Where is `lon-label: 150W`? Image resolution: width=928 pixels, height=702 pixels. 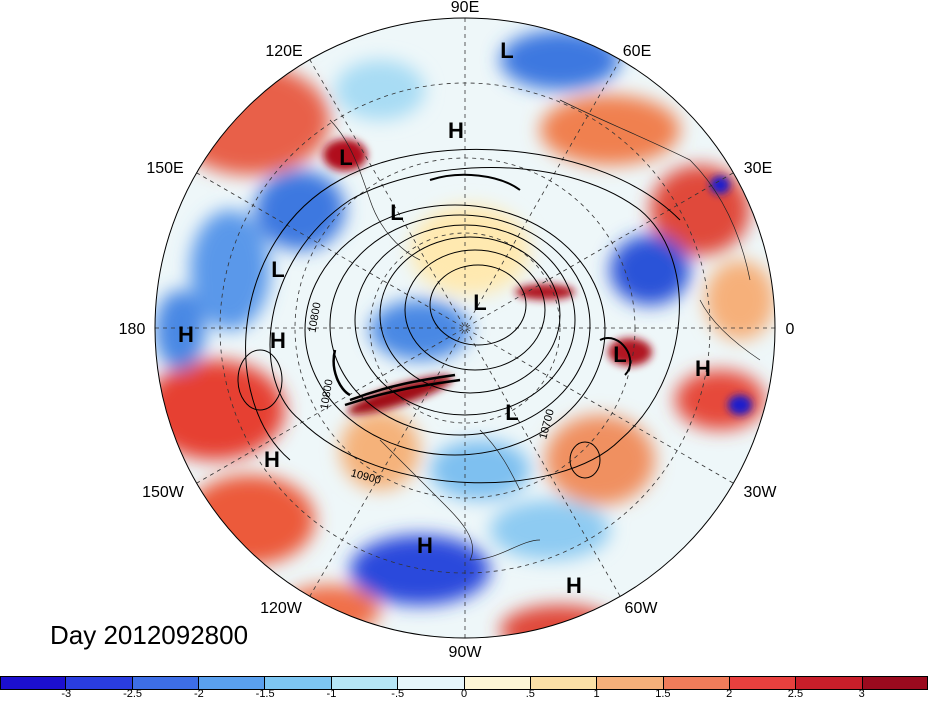
lon-label: 150W is located at coordinates (163, 492).